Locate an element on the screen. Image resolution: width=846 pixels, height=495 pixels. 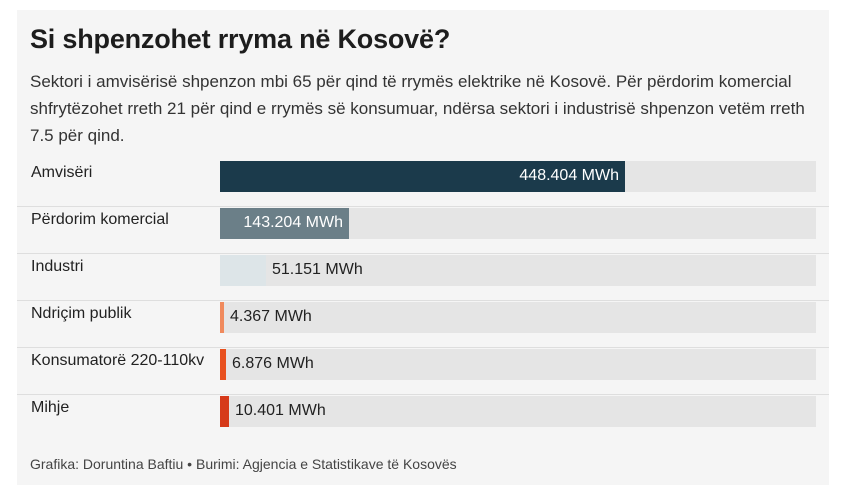
bar-track: 143.204 MWh is located at coordinates (518, 223).